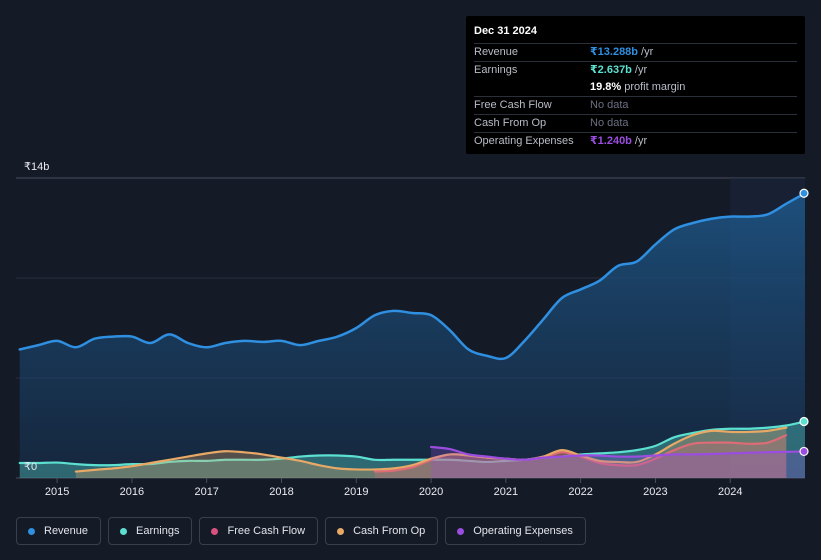 Image resolution: width=821 pixels, height=560 pixels. I want to click on series-operating-expenses, so click(618, 461).